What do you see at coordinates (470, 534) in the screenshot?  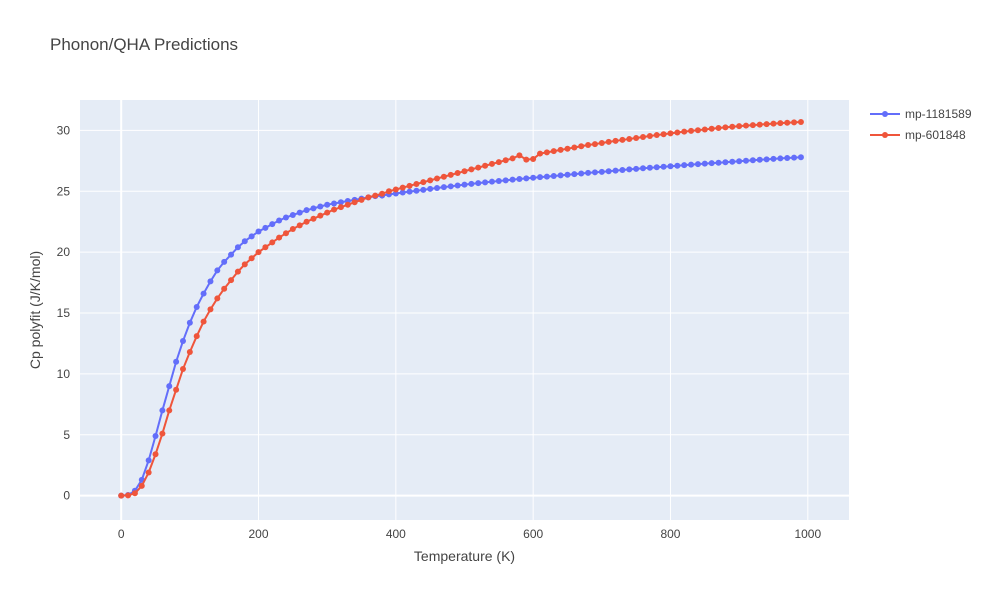 I see `x-tick-labels: 0 200 400 600 800 1000` at bounding box center [470, 534].